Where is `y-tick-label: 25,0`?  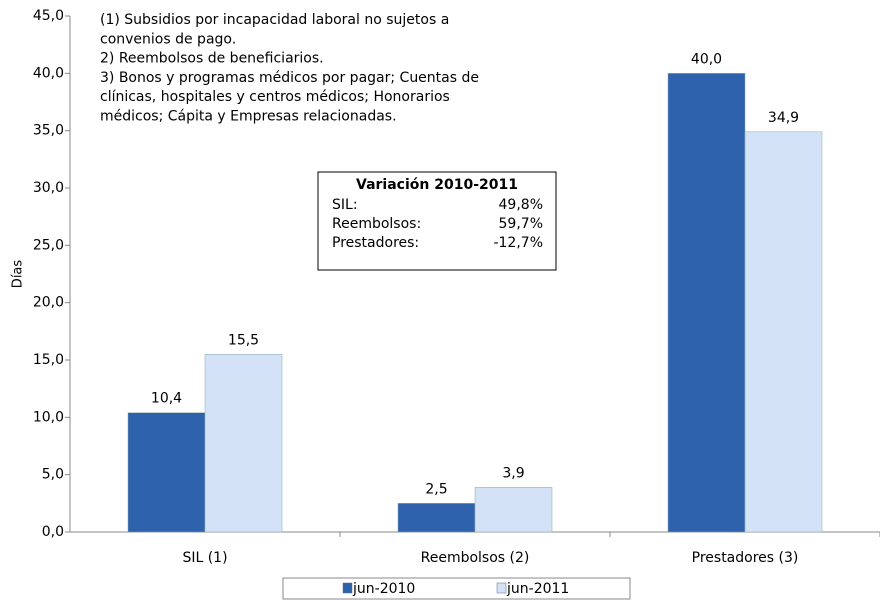
y-tick-label: 25,0 is located at coordinates (48, 245).